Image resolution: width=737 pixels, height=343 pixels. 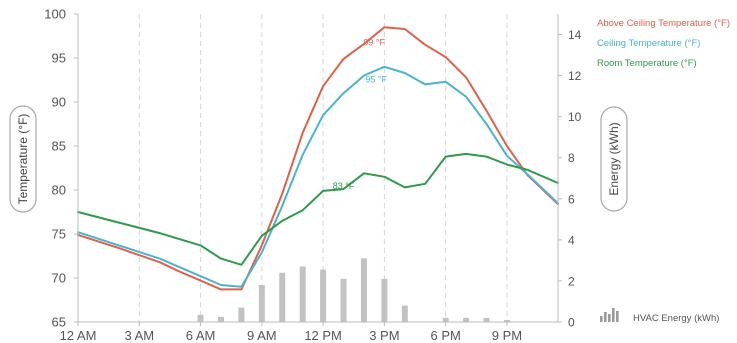 What do you see at coordinates (55, 14) in the screenshot?
I see `left-tick-label: 100` at bounding box center [55, 14].